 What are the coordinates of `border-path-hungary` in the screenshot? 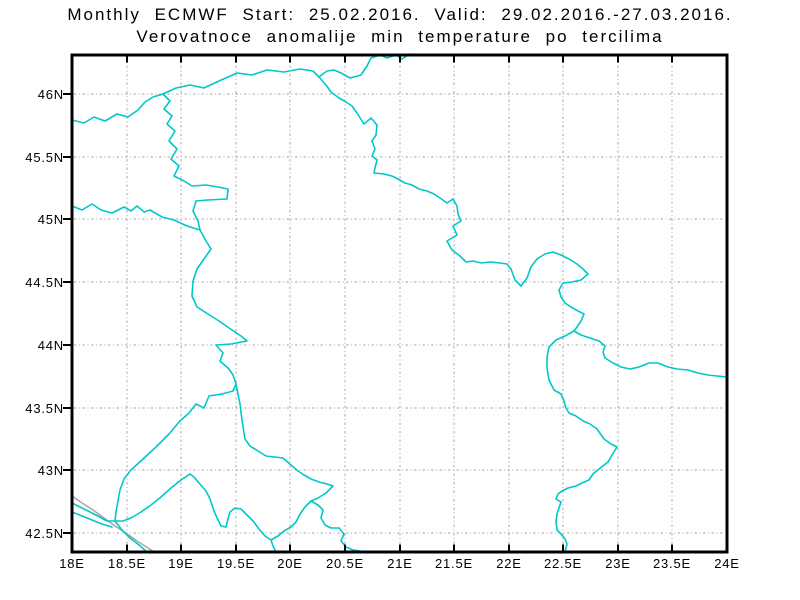 It's located at (292, 74).